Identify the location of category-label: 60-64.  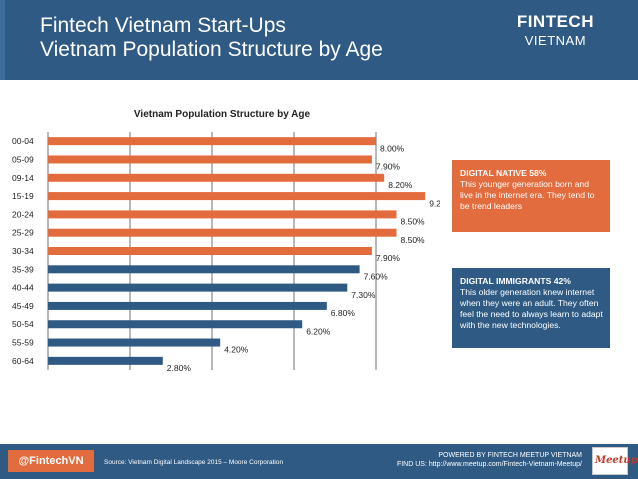
(23, 361).